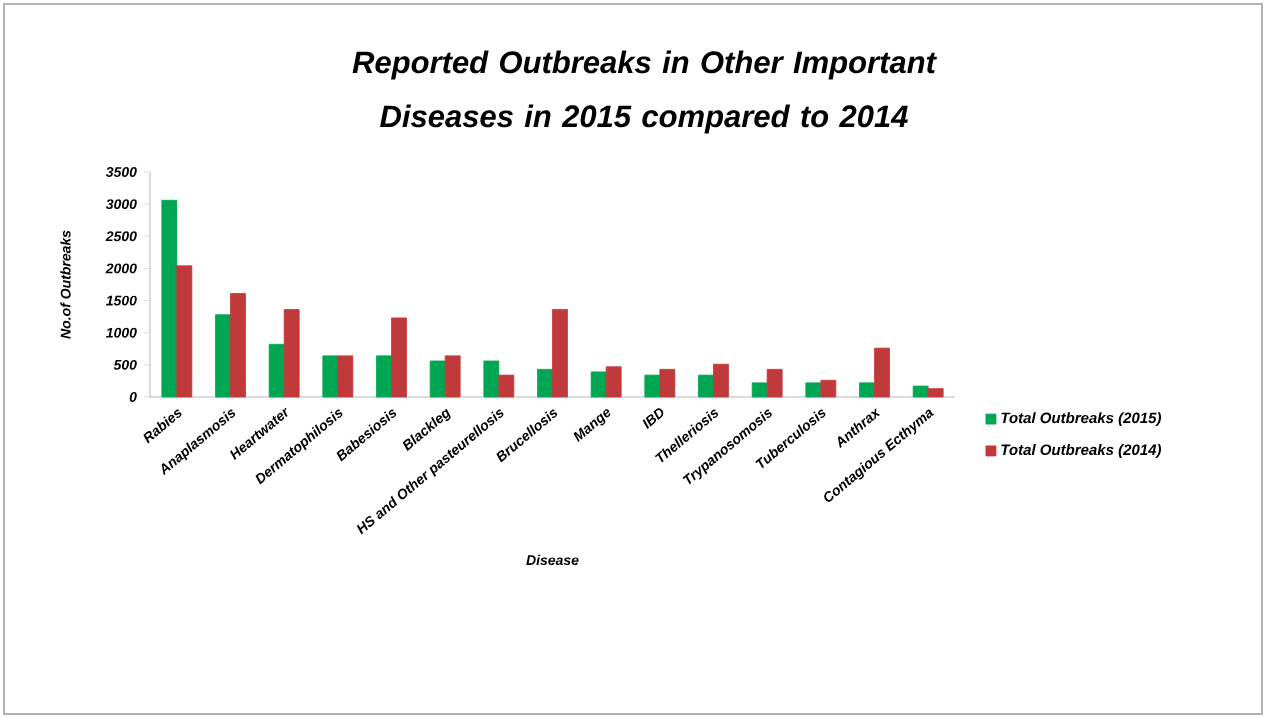  I want to click on x-axis-title: Disease, so click(552, 560).